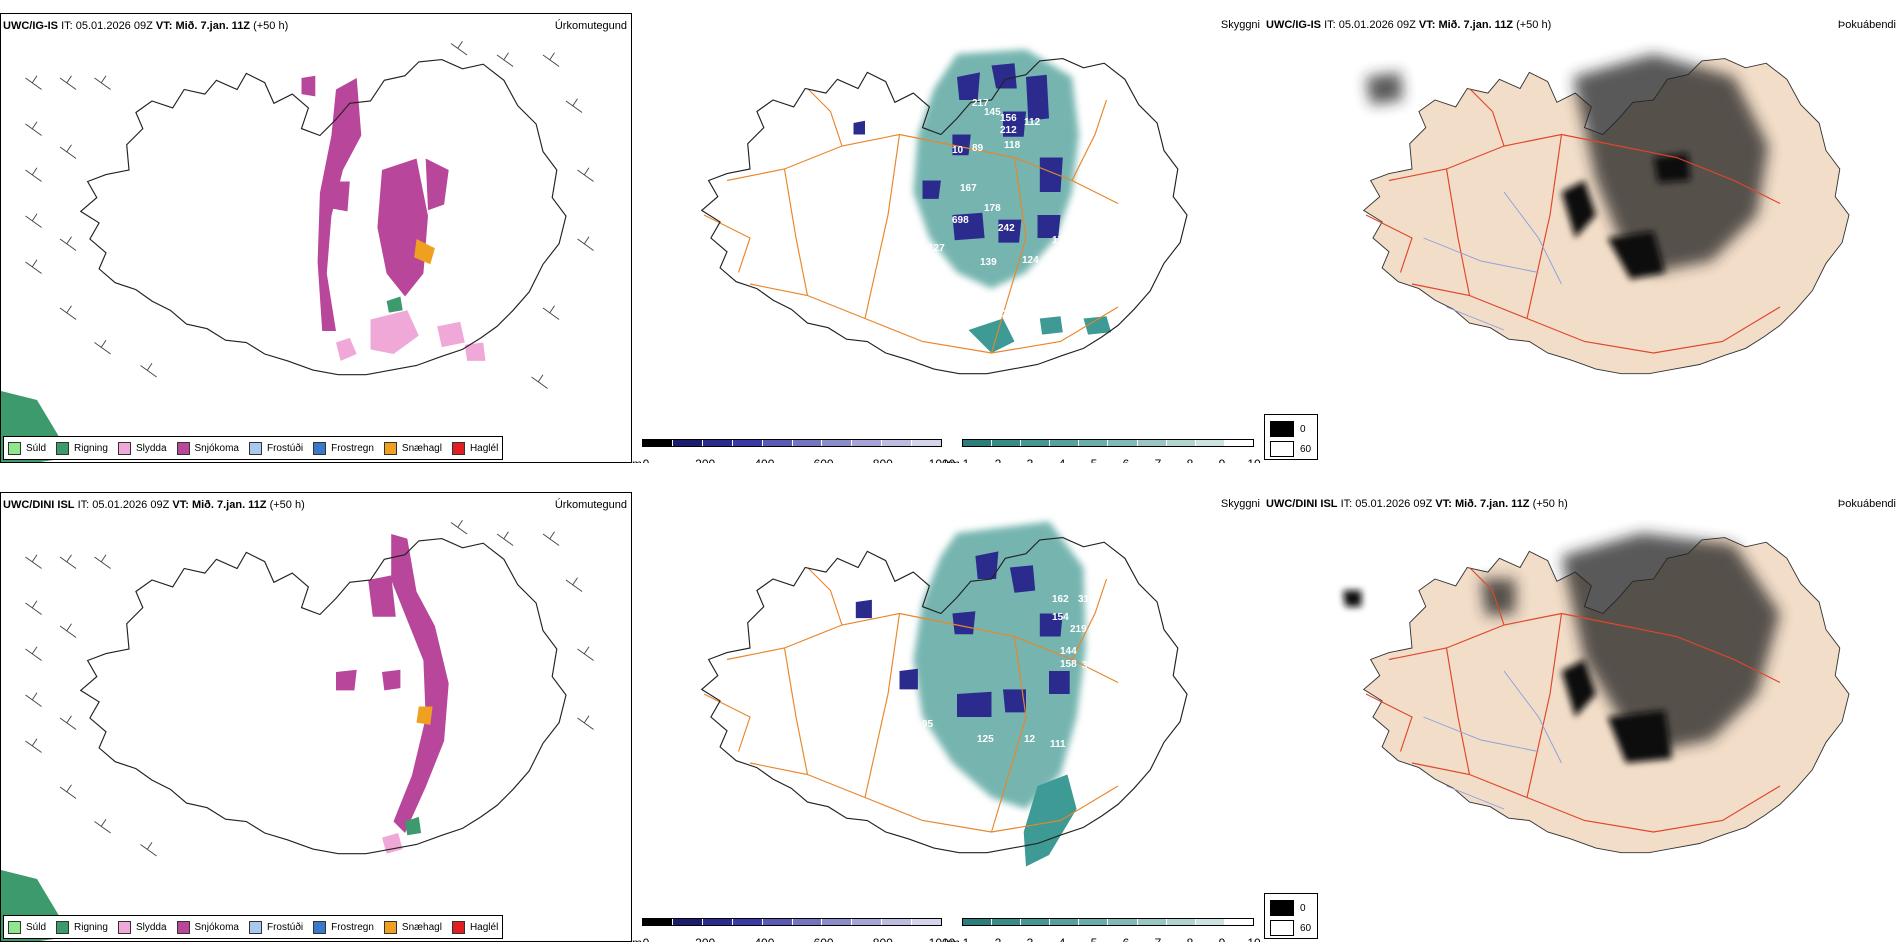 This screenshot has height=950, width=1900. I want to click on cloud-base-bar, so click(792, 922).